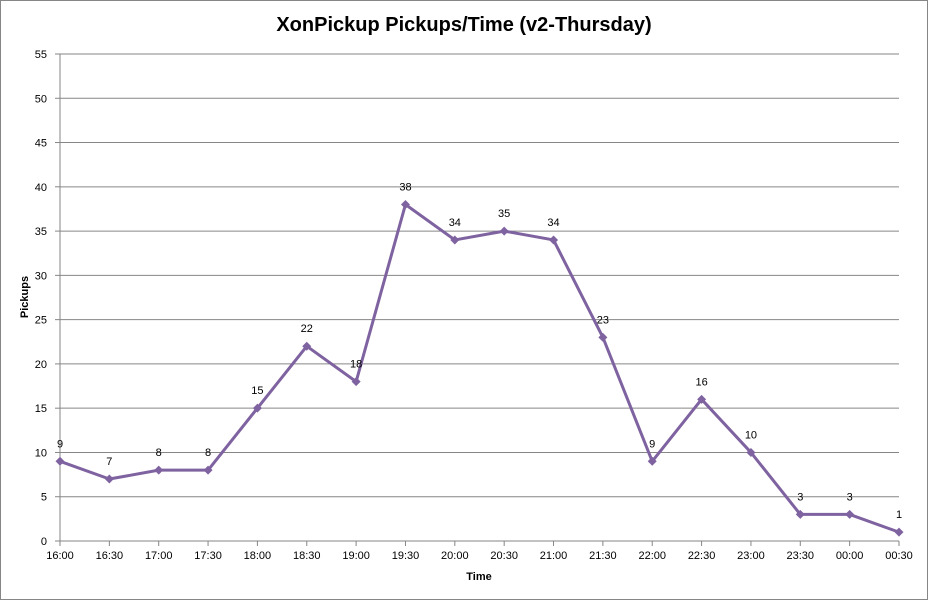 This screenshot has width=928, height=605. I want to click on x-tick-label: 00:30, so click(899, 556).